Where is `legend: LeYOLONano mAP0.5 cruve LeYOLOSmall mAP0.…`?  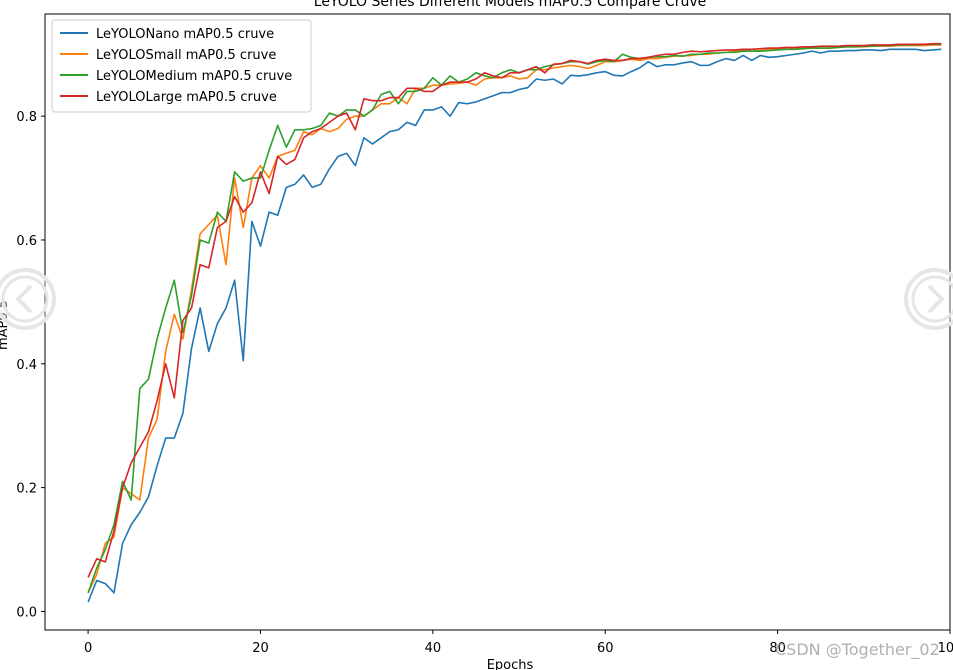
legend: LeYOLONano mAP0.5 cruve LeYOLOSmall mAP0.… is located at coordinates (181, 66).